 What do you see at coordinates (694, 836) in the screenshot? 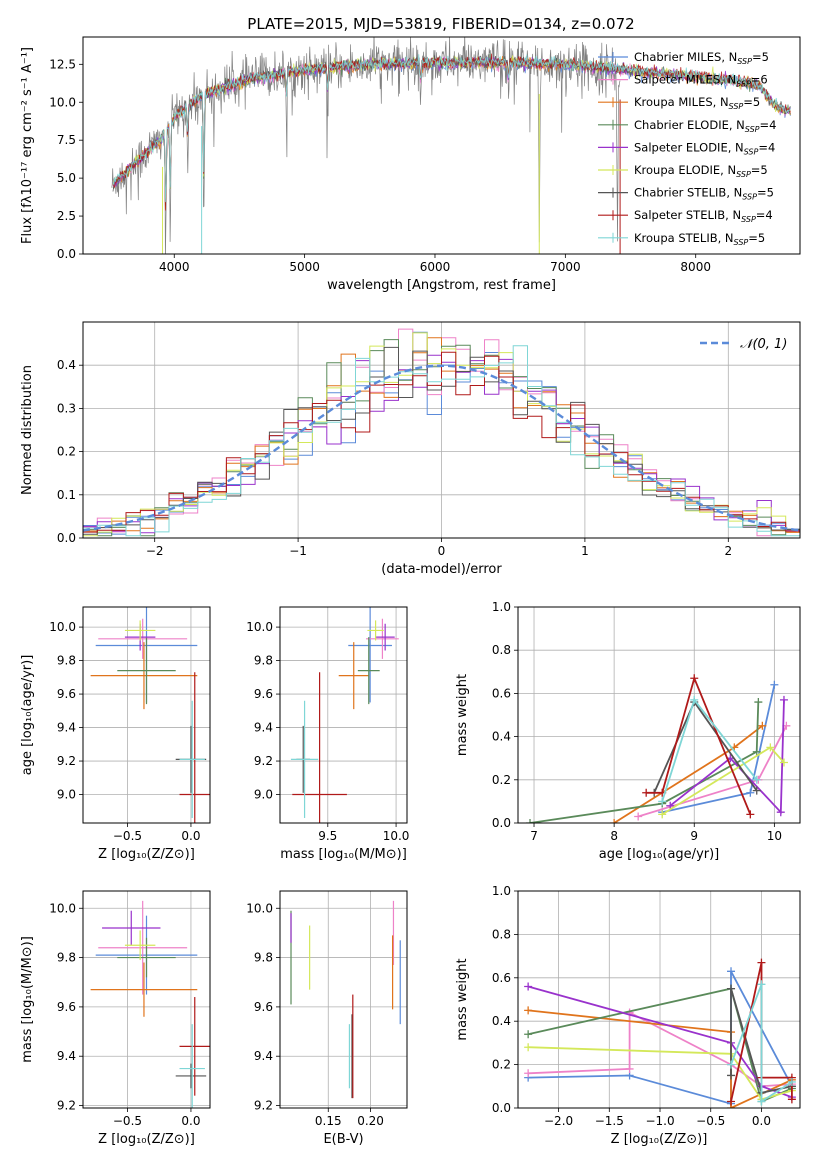
I see `weight_vs_age-xtick-label-2: 9` at bounding box center [694, 836].